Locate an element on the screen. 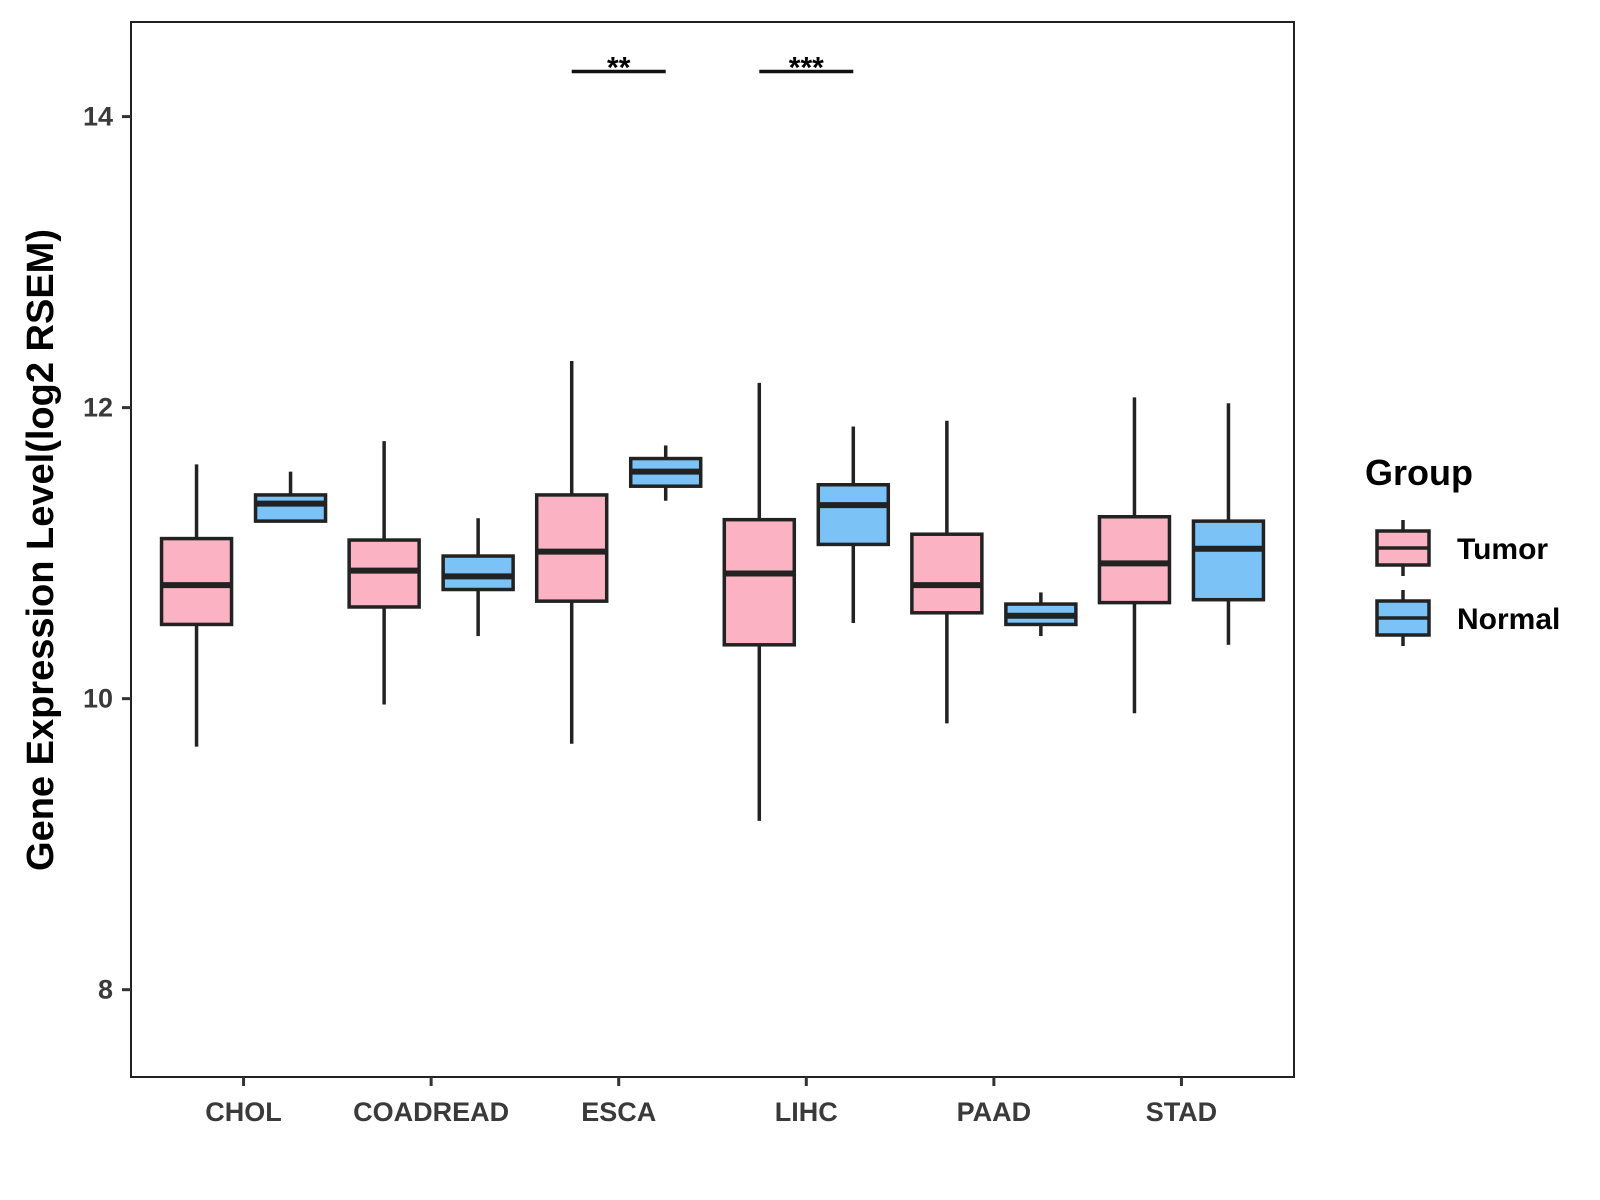 This screenshot has height=1200, width=1600. legend-item-normal: Normal is located at coordinates (1467, 618).